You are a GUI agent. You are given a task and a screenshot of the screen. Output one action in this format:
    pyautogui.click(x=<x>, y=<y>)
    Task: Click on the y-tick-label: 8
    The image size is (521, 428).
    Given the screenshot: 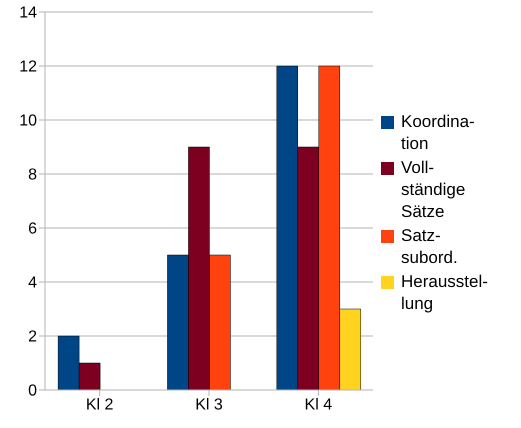 What is the action you would take?
    pyautogui.click(x=33, y=175)
    